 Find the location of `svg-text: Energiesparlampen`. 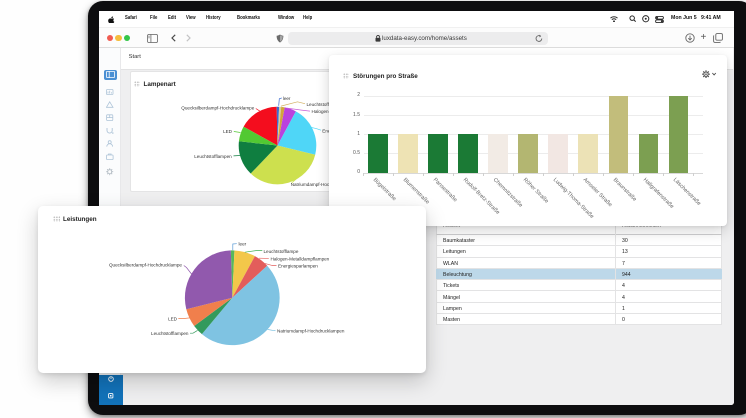

svg-text: Energiesparlampen is located at coordinates (298, 265).